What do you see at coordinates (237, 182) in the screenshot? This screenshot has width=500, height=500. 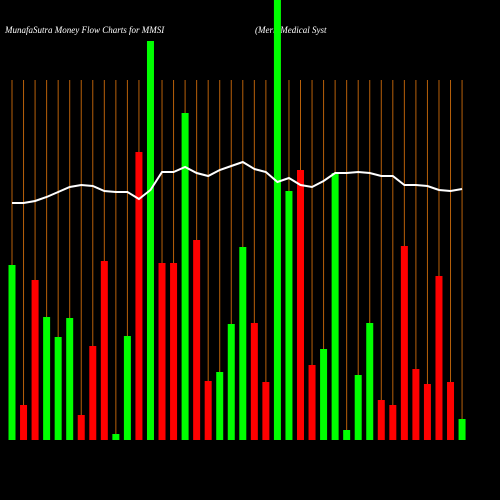 I see `line` at bounding box center [237, 182].